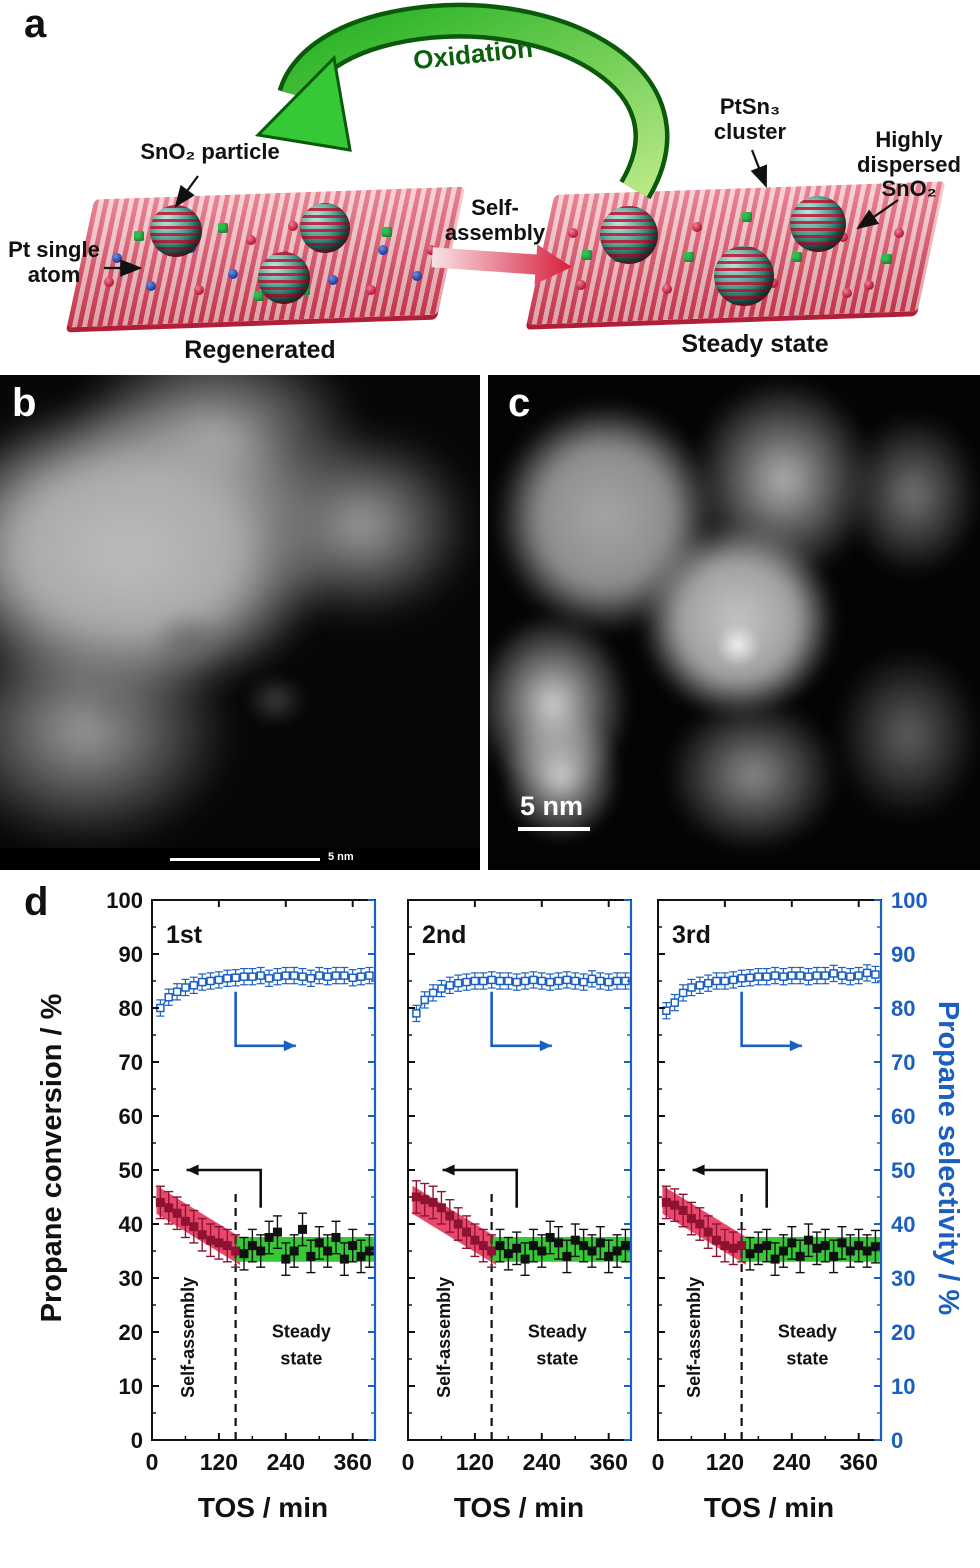 The height and width of the screenshot is (1568, 980). I want to click on steady-state-surface-illustration, so click(736, 253).